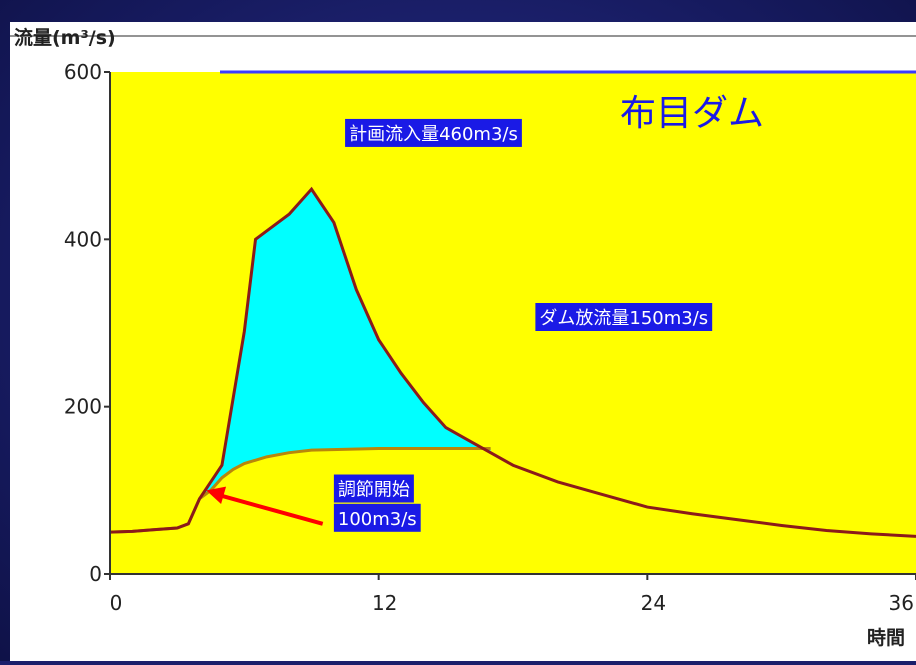 This screenshot has height=665, width=916. What do you see at coordinates (83, 239) in the screenshot?
I see `y-tick-label: 400` at bounding box center [83, 239].